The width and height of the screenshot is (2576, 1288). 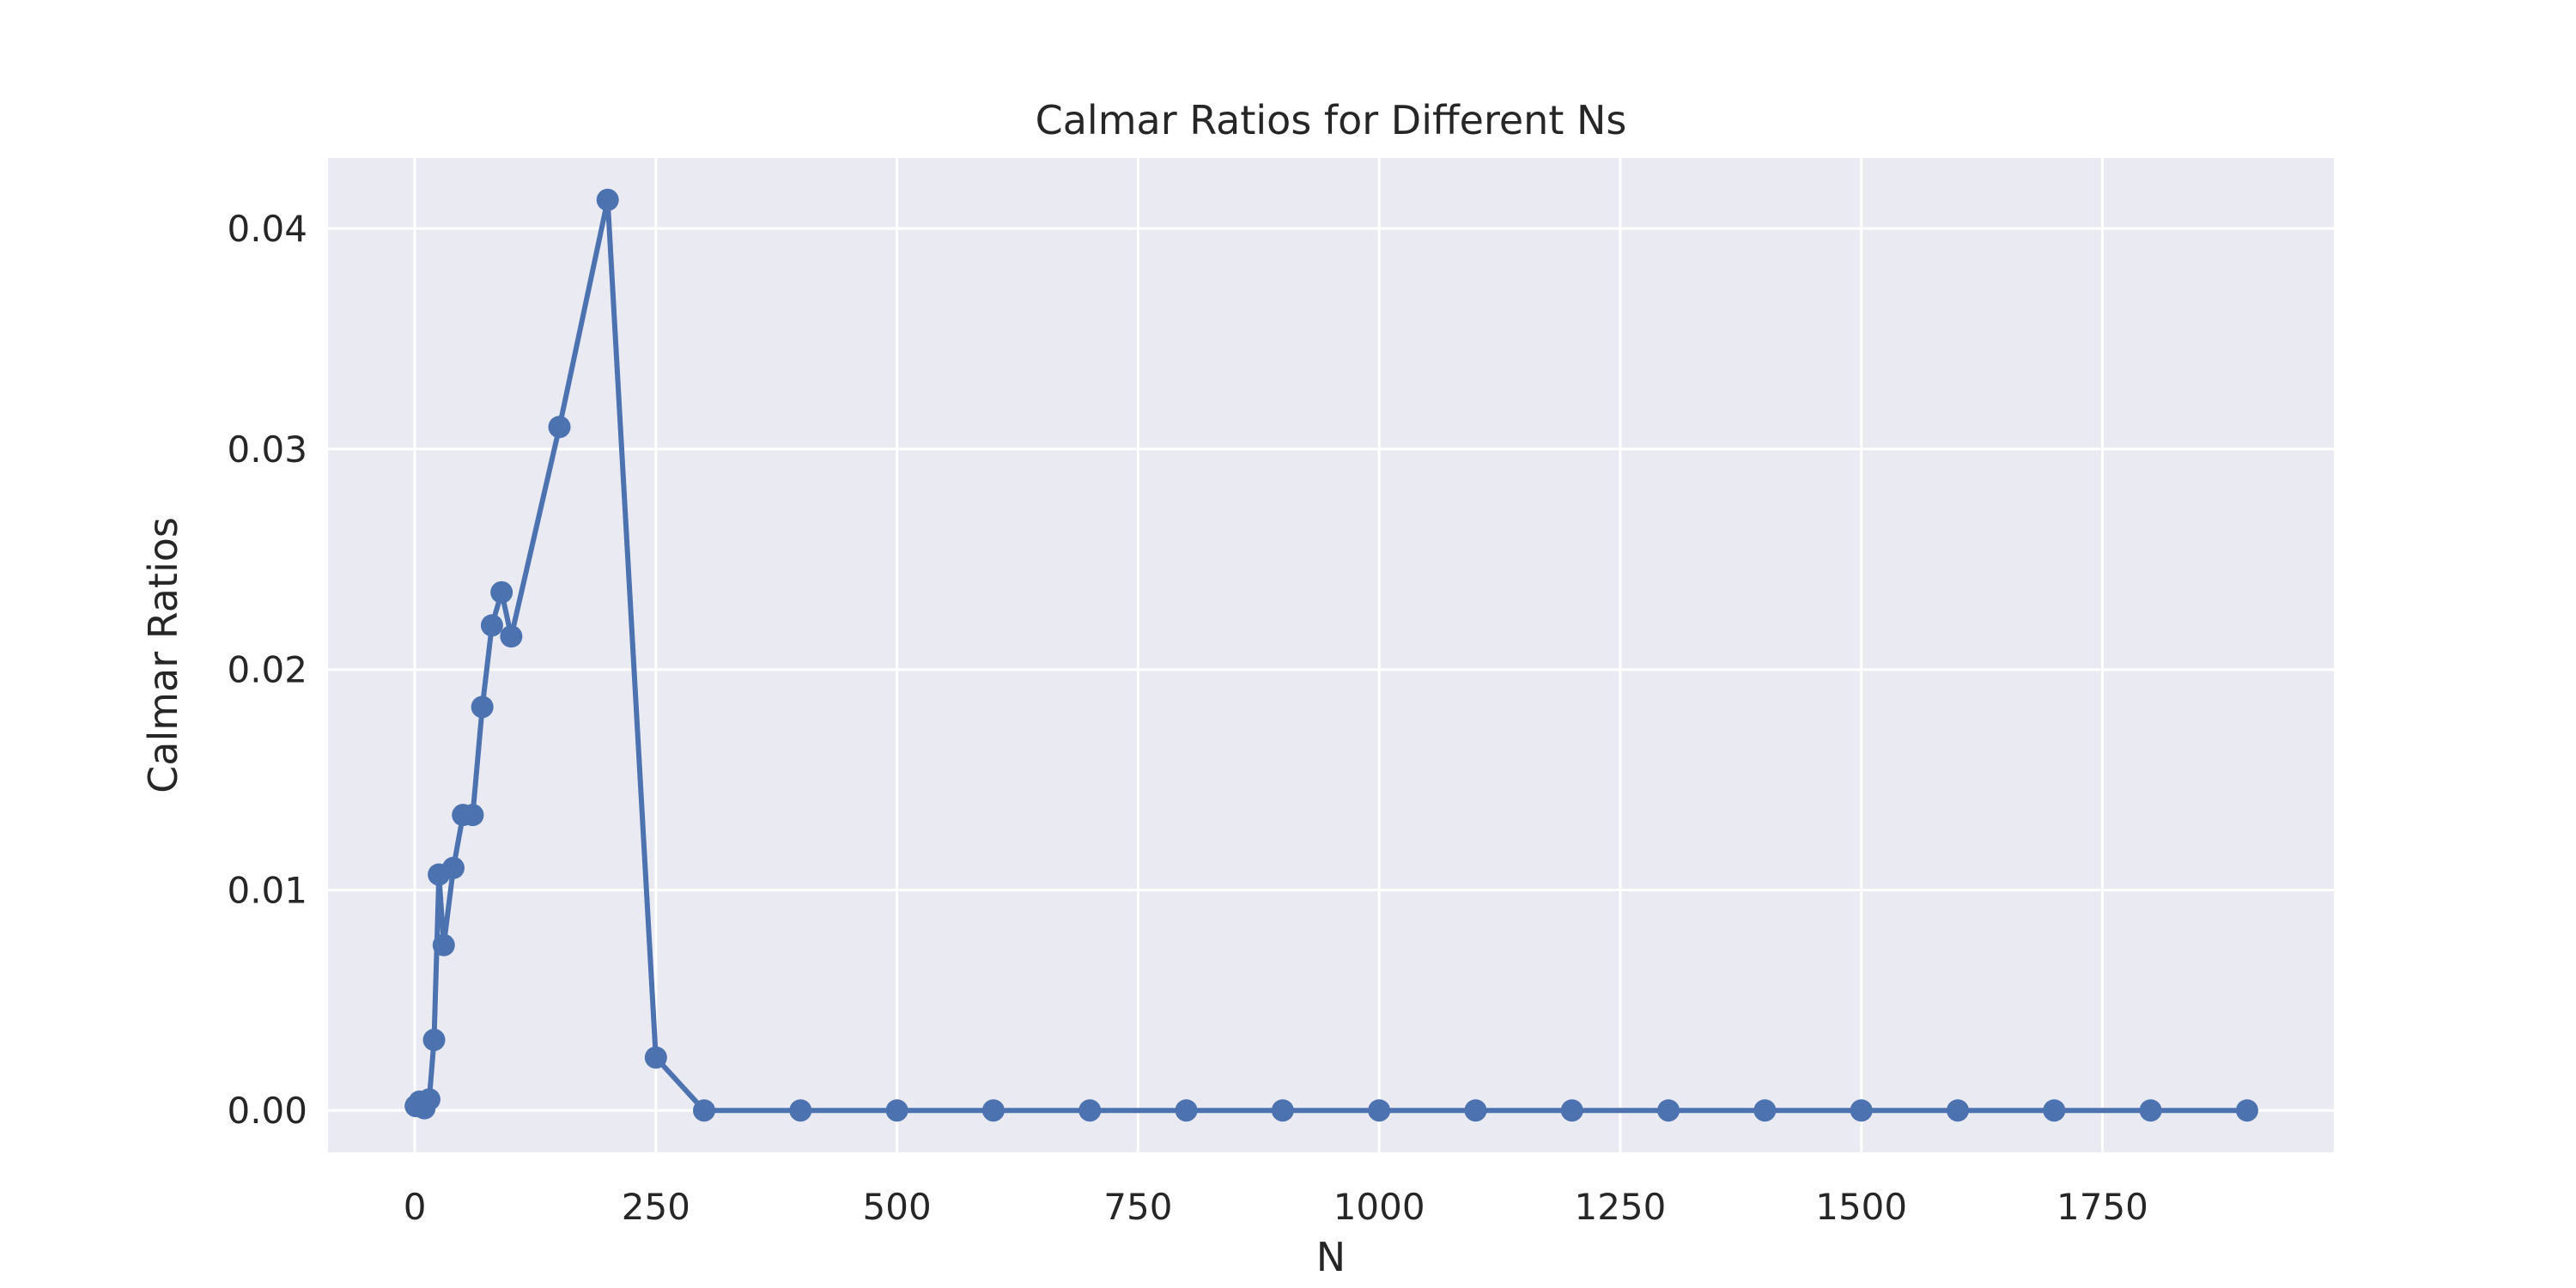 What do you see at coordinates (656, 1207) in the screenshot?
I see `x-tick-label: 250` at bounding box center [656, 1207].